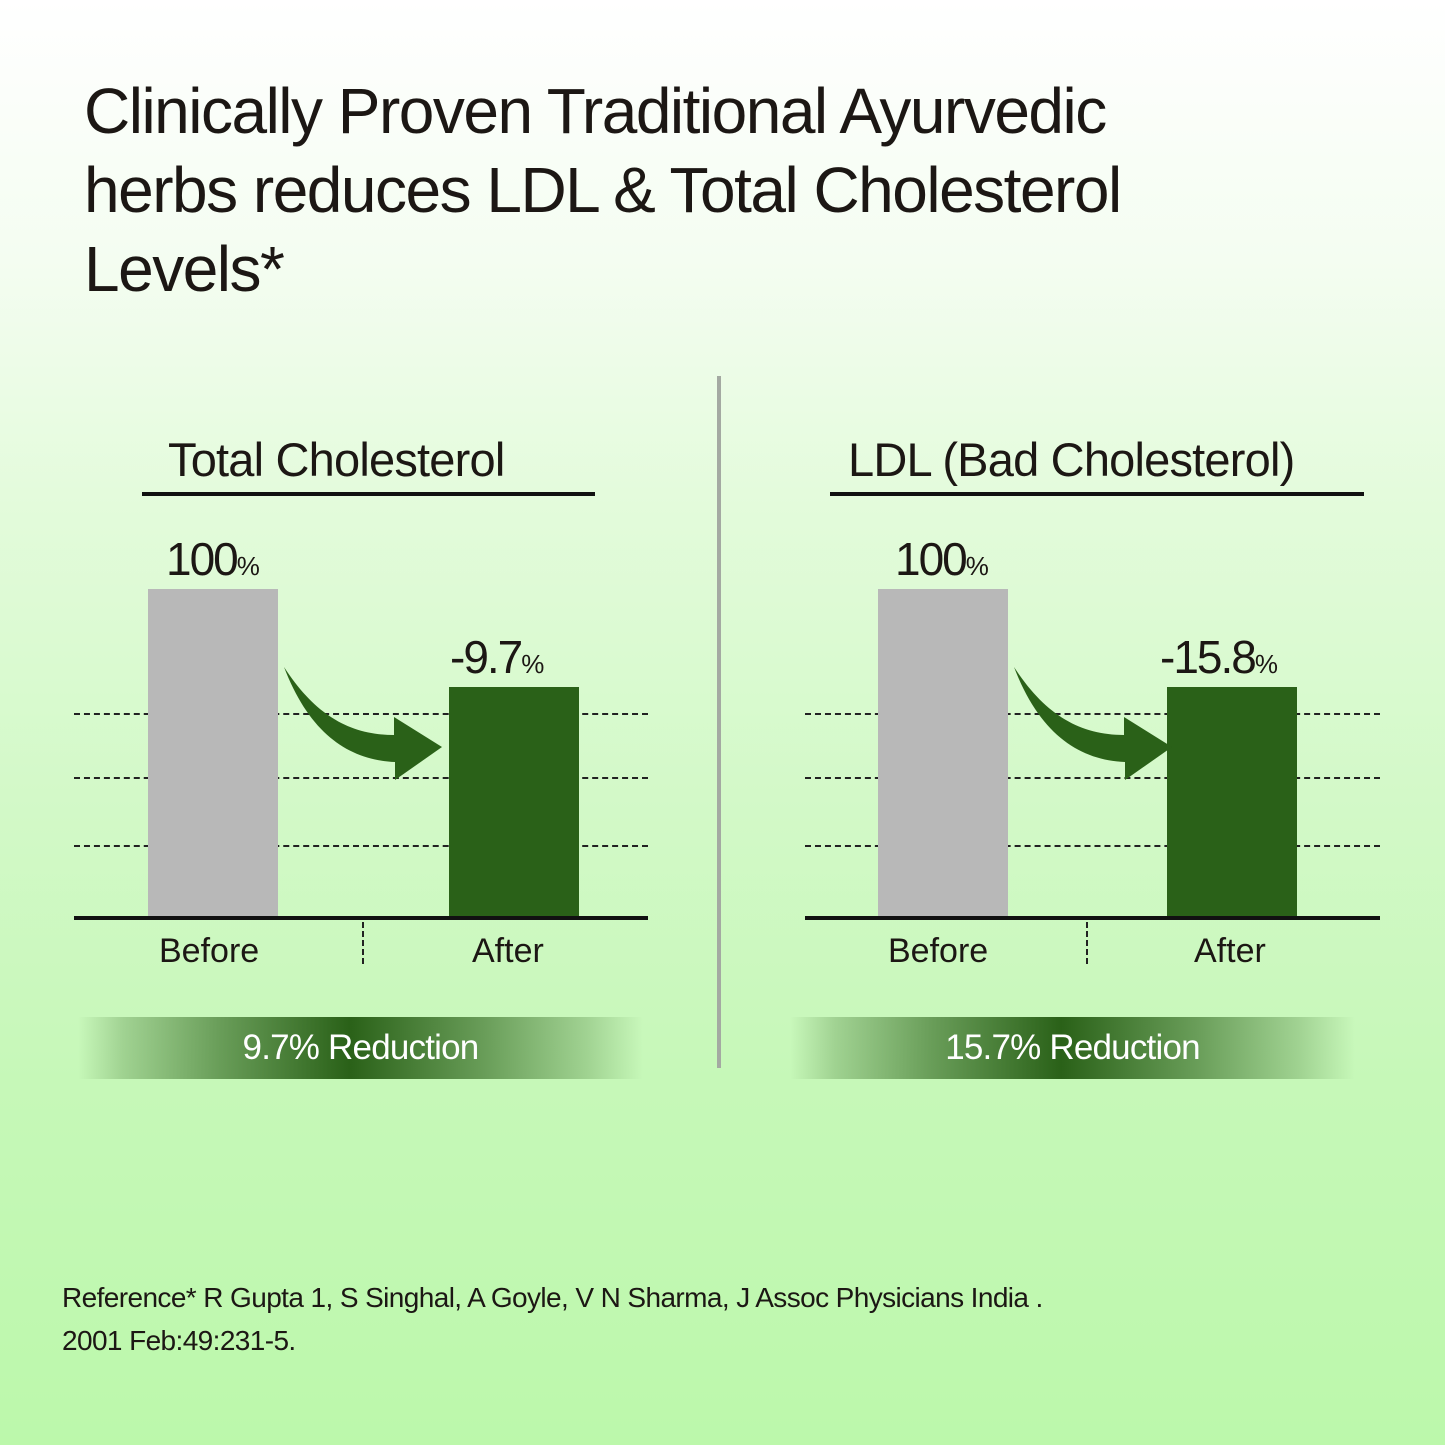 The height and width of the screenshot is (1445, 1445). I want to click on title-line-3: Levels*, so click(184, 269).